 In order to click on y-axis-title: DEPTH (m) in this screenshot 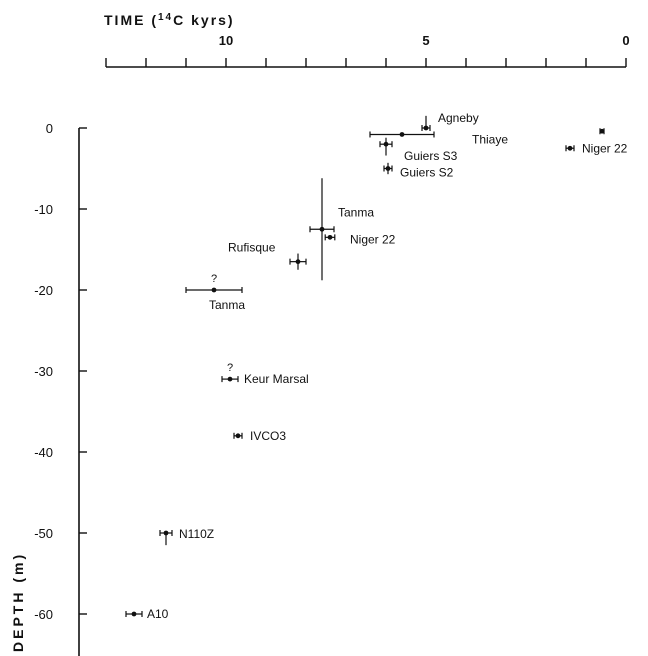, I will do `click(18, 602)`.